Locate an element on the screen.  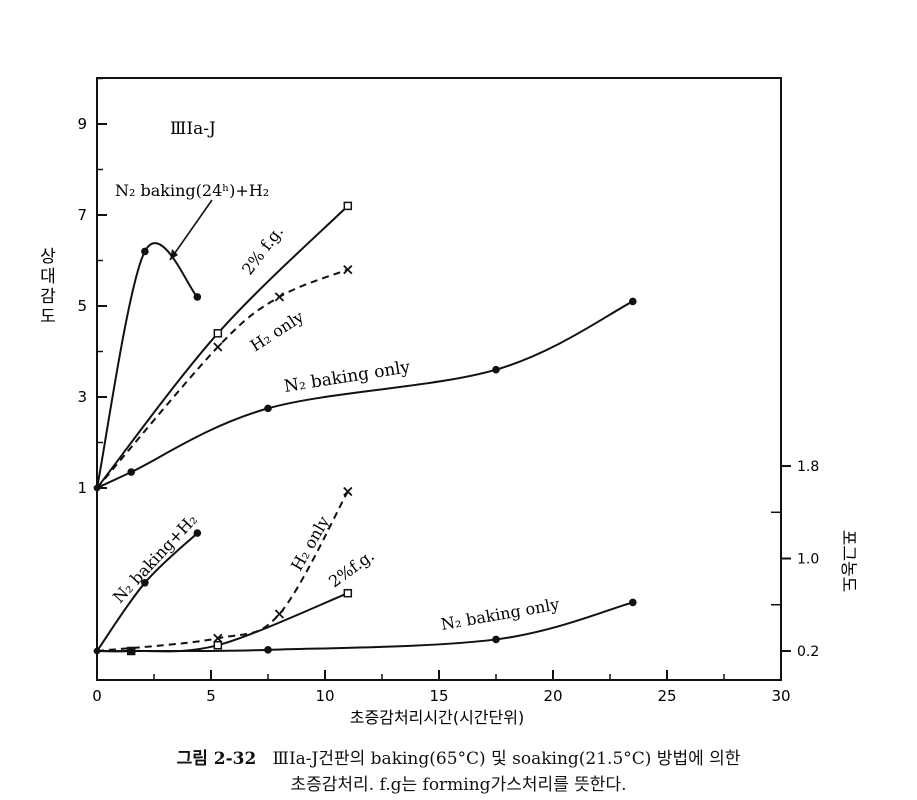
x-tick-label: 15 is located at coordinates (438, 696).